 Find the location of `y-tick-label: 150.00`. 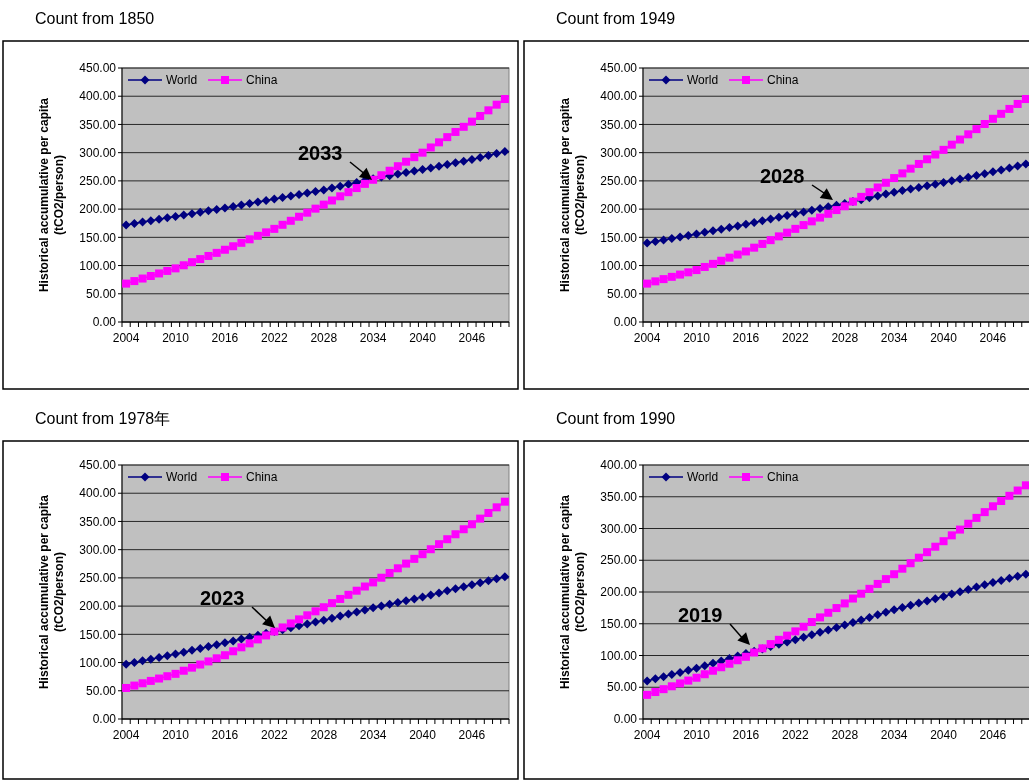

y-tick-label: 150.00 is located at coordinates (98, 237).